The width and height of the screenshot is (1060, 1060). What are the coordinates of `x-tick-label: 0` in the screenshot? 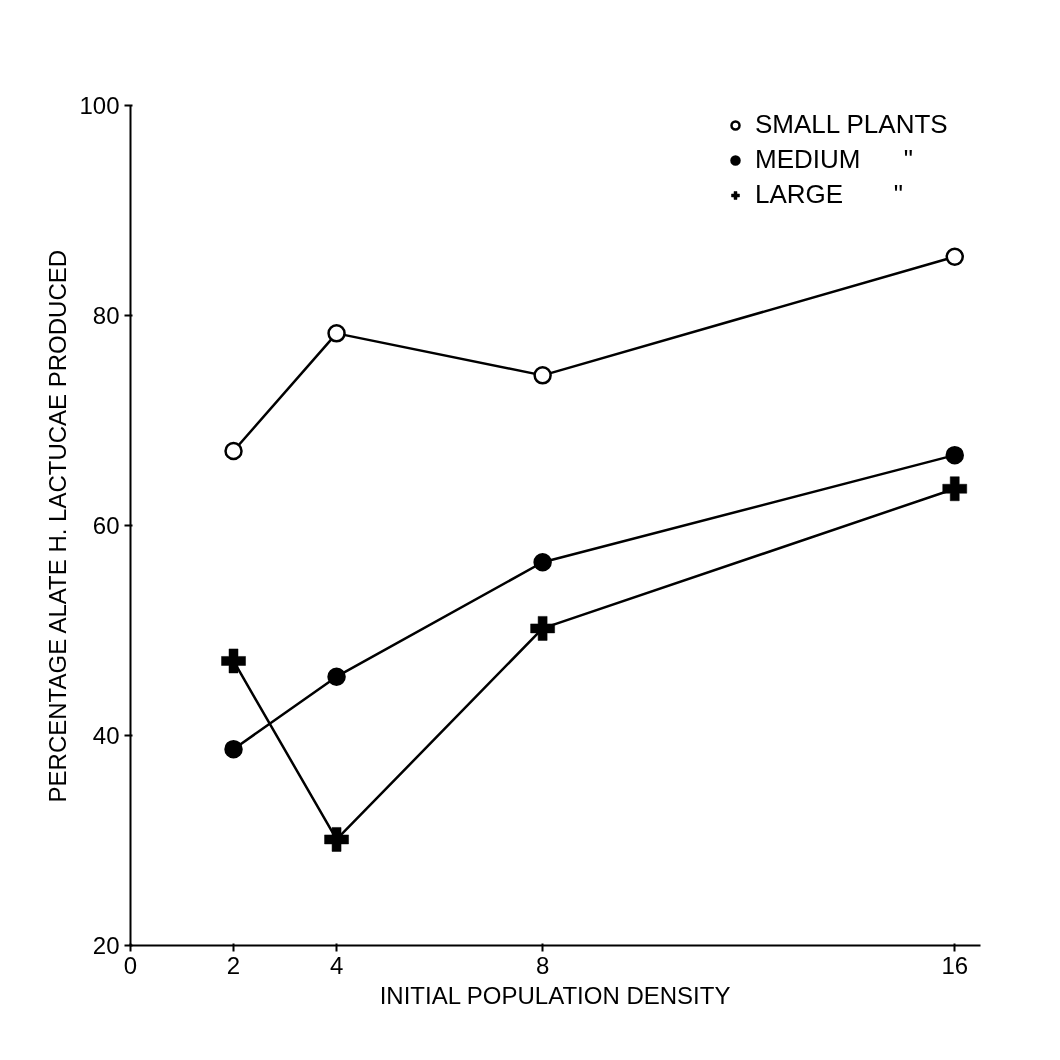 It's located at (130, 965).